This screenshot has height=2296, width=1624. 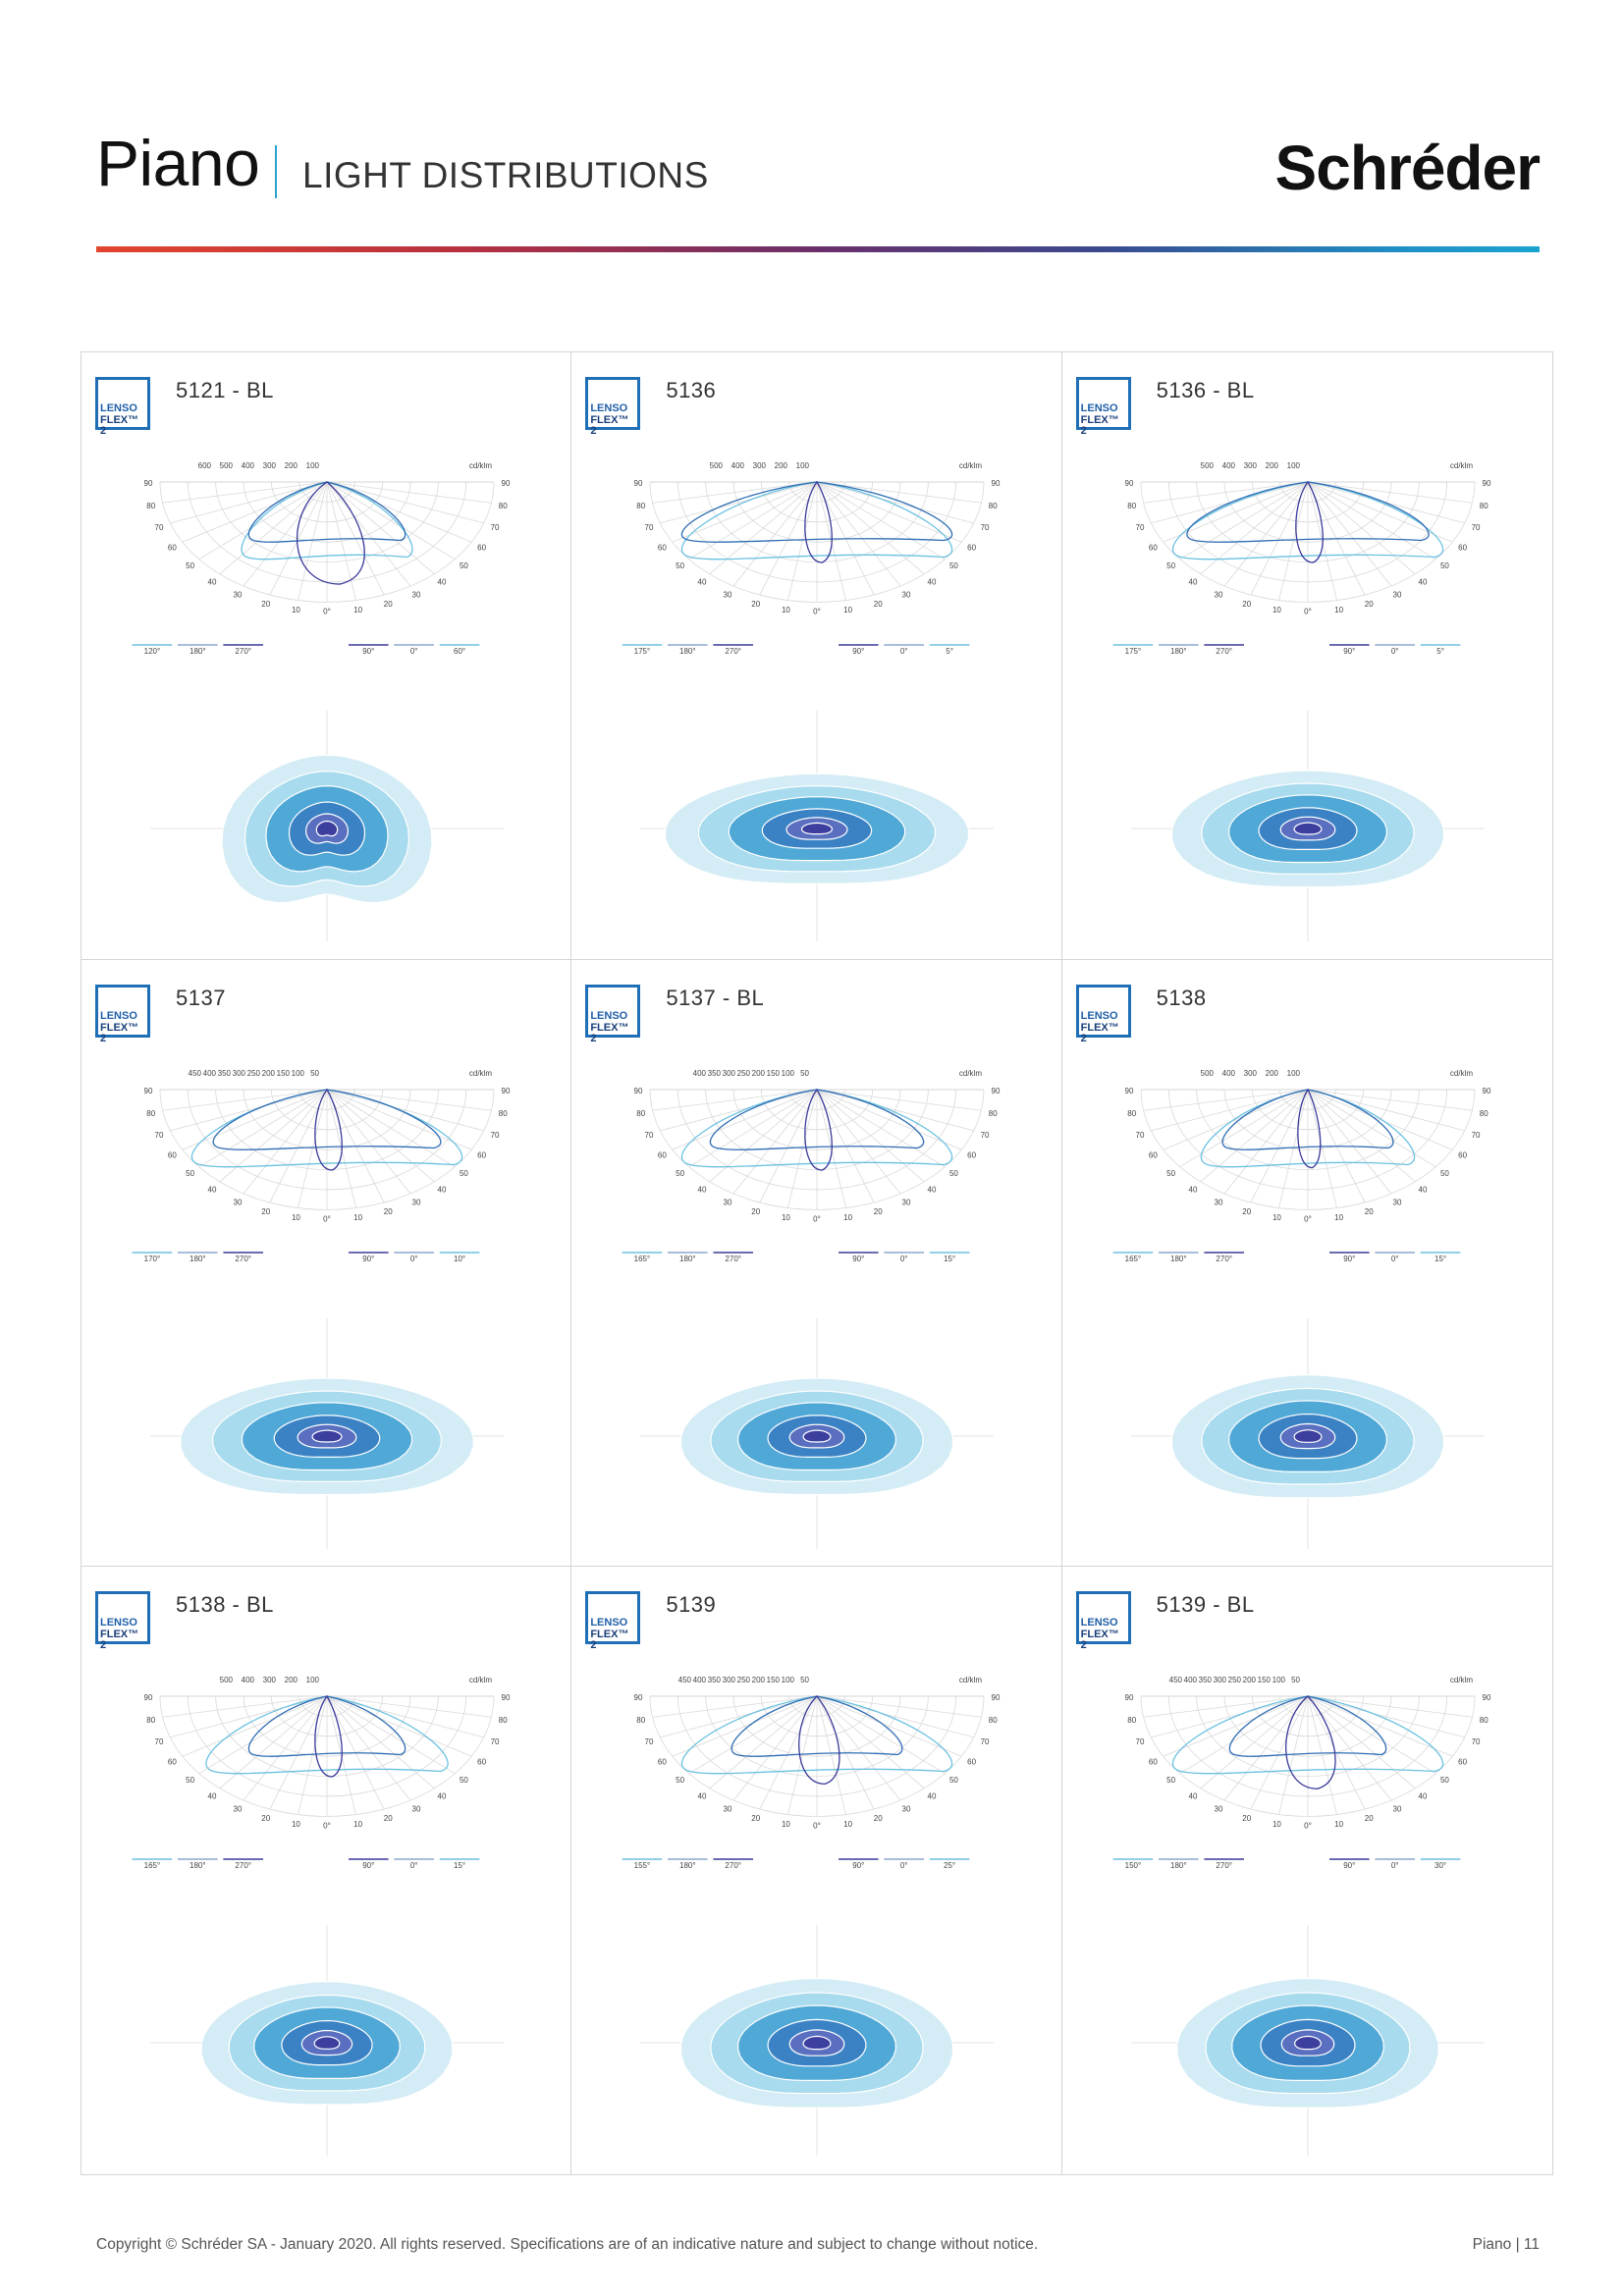 What do you see at coordinates (152, 651) in the screenshot?
I see `legend-label: 120°` at bounding box center [152, 651].